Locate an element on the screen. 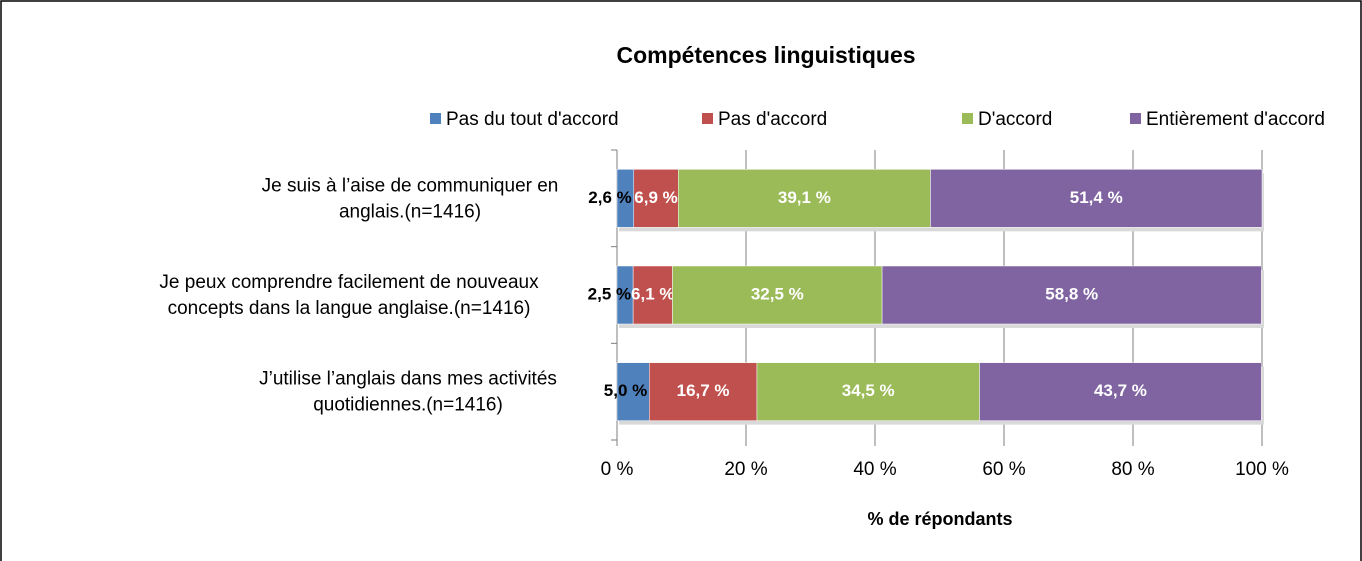 The width and height of the screenshot is (1362, 561). data-label: 16,7 % is located at coordinates (703, 390).